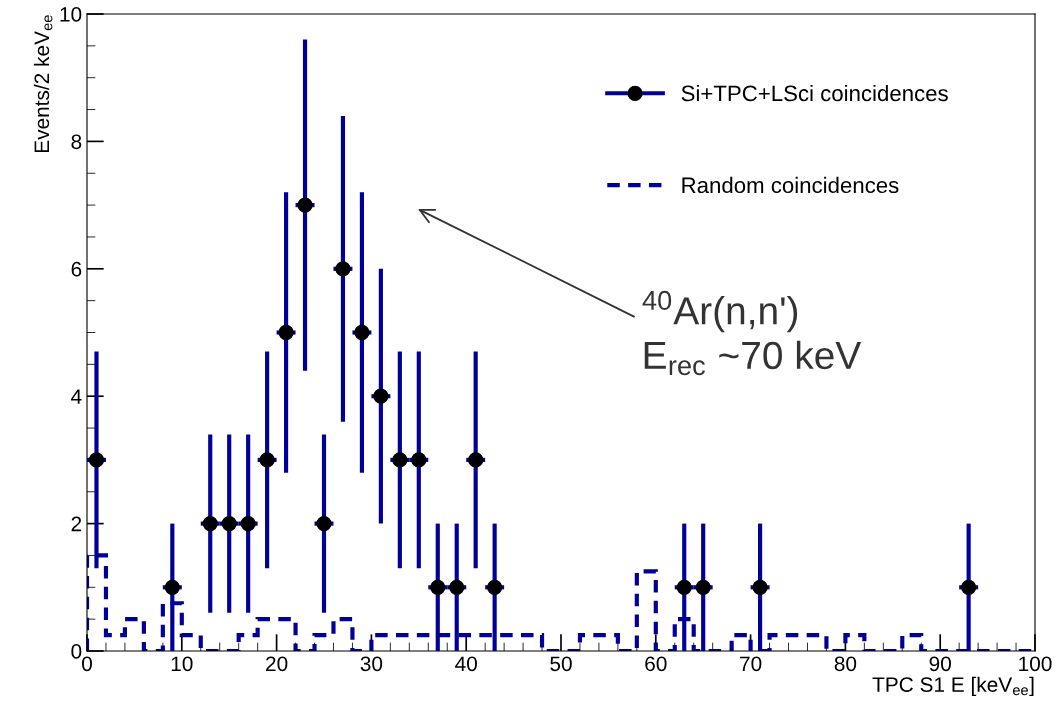 This screenshot has width=1056, height=717. Describe the element at coordinates (561, 664) in the screenshot. I see `x-tick-label: 50` at that location.